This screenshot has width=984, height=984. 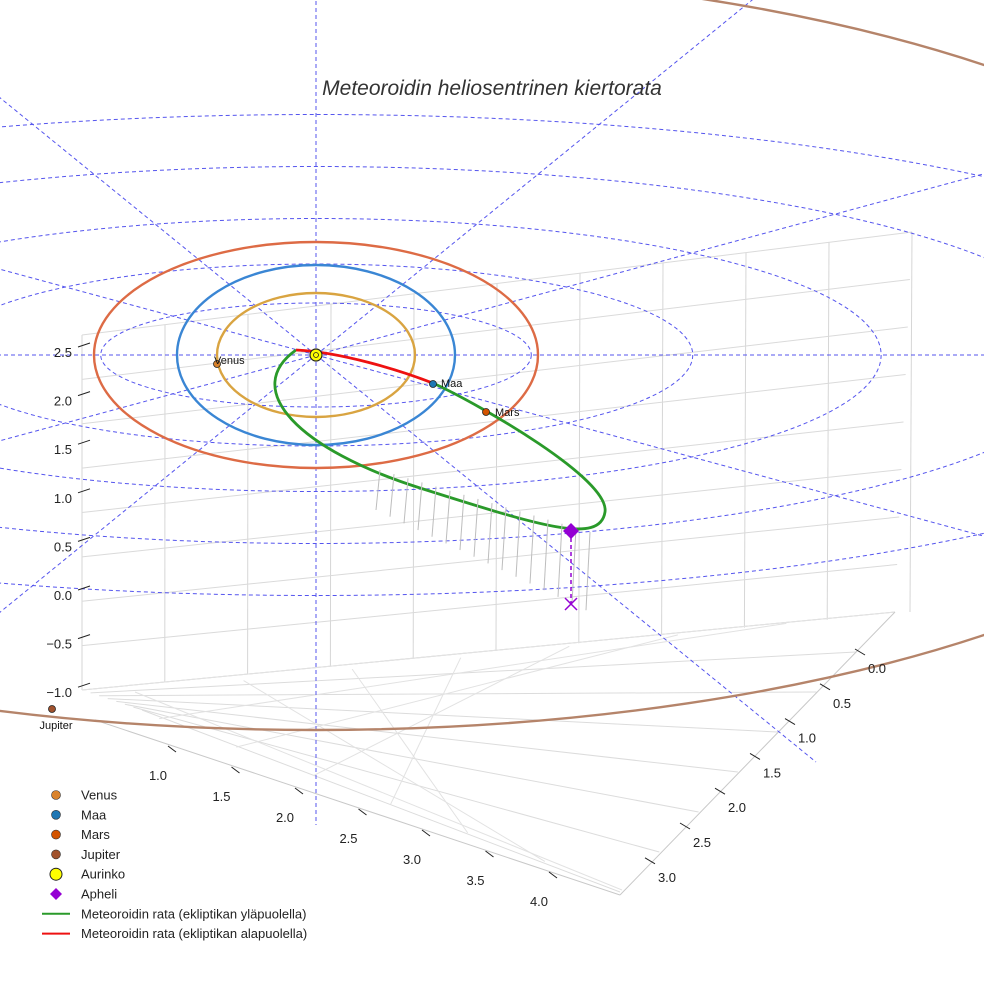 I want to click on aphelion-projection, so click(x=571, y=604).